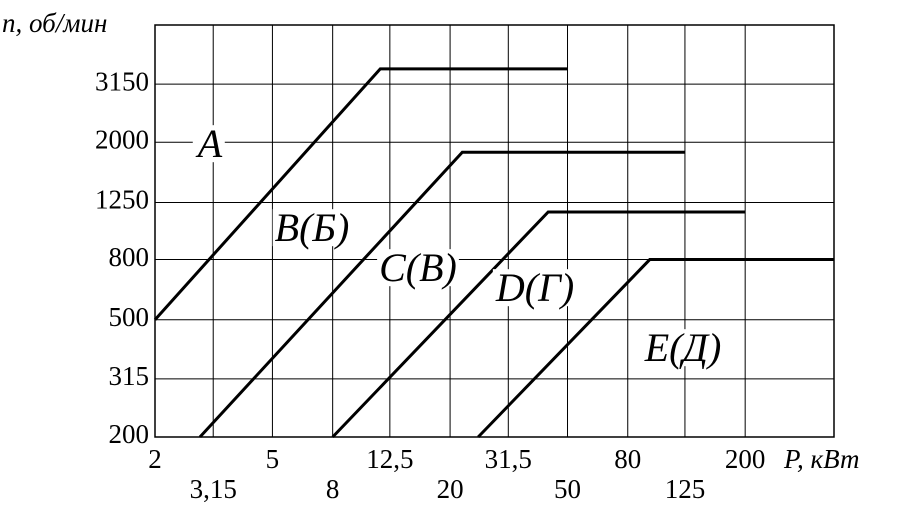  What do you see at coordinates (122, 200) in the screenshot?
I see `y-tick-label: 1250` at bounding box center [122, 200].